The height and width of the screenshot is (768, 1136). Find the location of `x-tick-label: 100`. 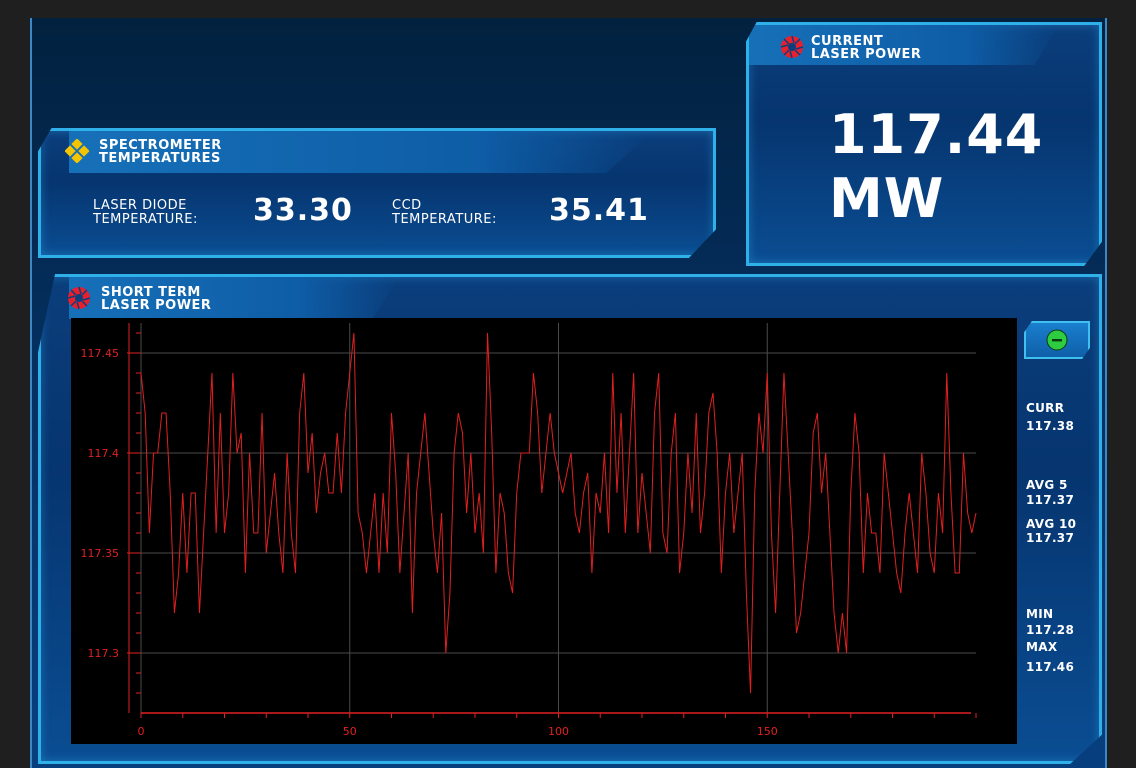

x-tick-label: 100 is located at coordinates (558, 731).